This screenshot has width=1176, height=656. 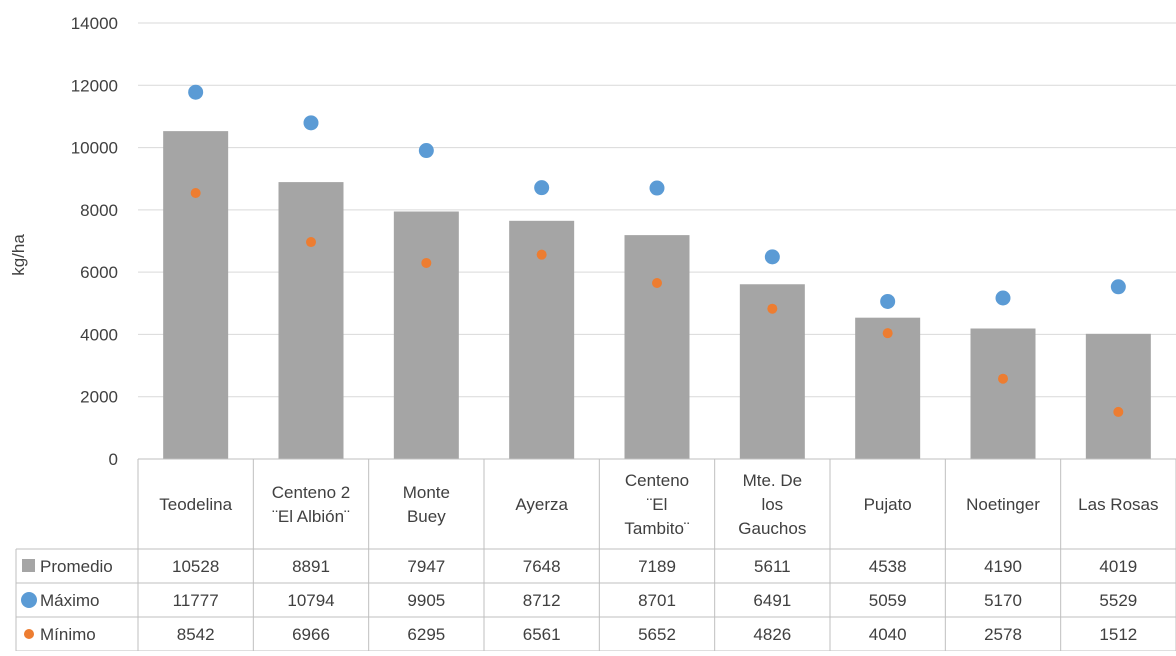 What do you see at coordinates (195, 504) in the screenshot?
I see `category-label: Teodelina` at bounding box center [195, 504].